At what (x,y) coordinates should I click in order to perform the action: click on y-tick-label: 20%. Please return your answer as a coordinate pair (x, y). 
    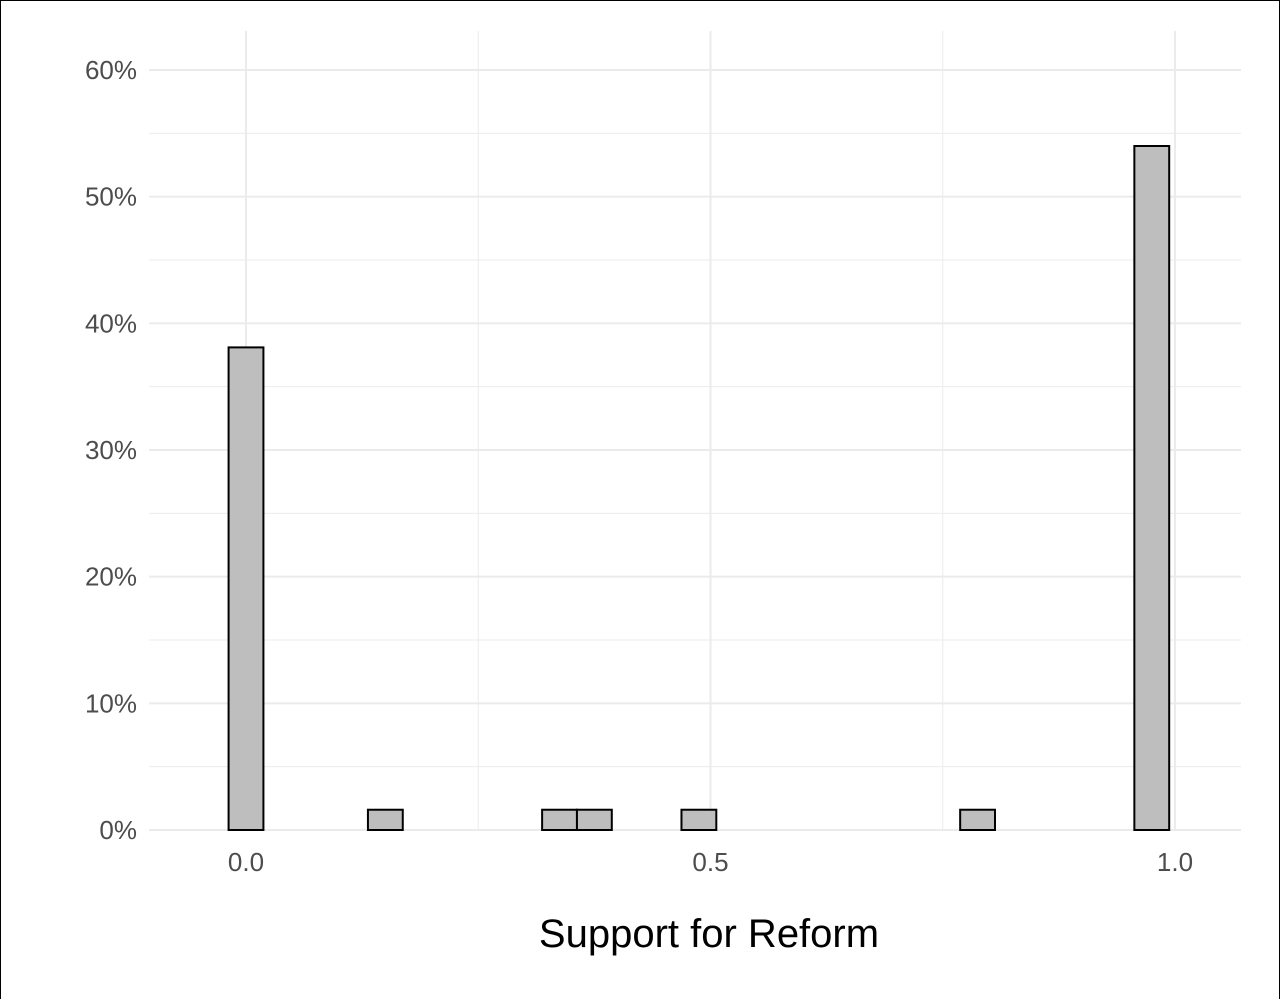
    Looking at the image, I should click on (111, 577).